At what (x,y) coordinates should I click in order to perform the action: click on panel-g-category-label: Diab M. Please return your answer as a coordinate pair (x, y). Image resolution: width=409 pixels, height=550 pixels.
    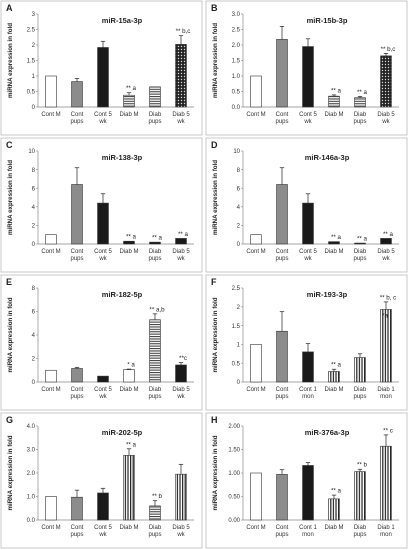
    Looking at the image, I should click on (128, 528).